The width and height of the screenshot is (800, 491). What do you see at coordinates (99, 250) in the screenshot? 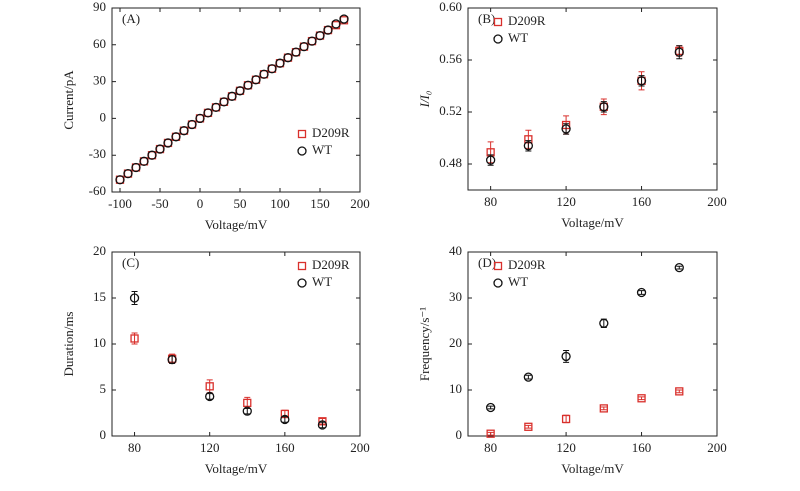
I see `y-tick-label: 20` at bounding box center [99, 250].